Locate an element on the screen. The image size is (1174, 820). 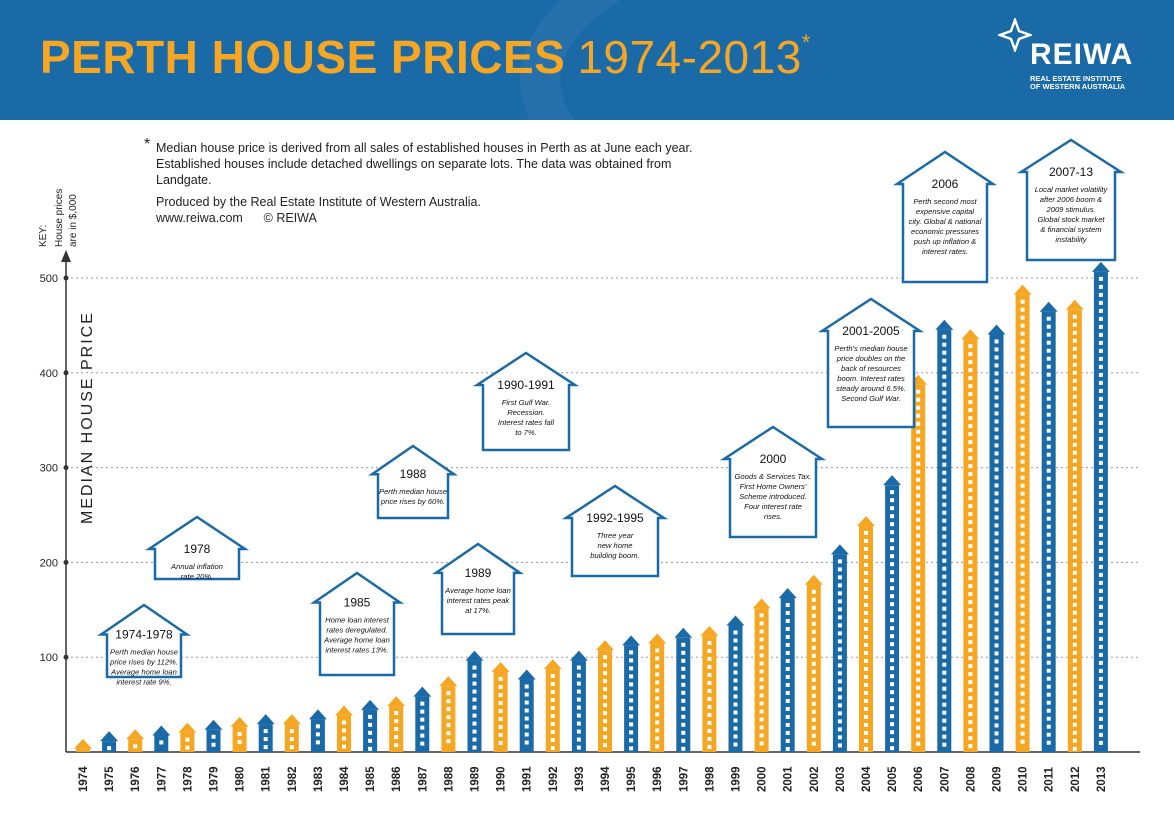
x-tick-label: 2011 is located at coordinates (1050, 779).